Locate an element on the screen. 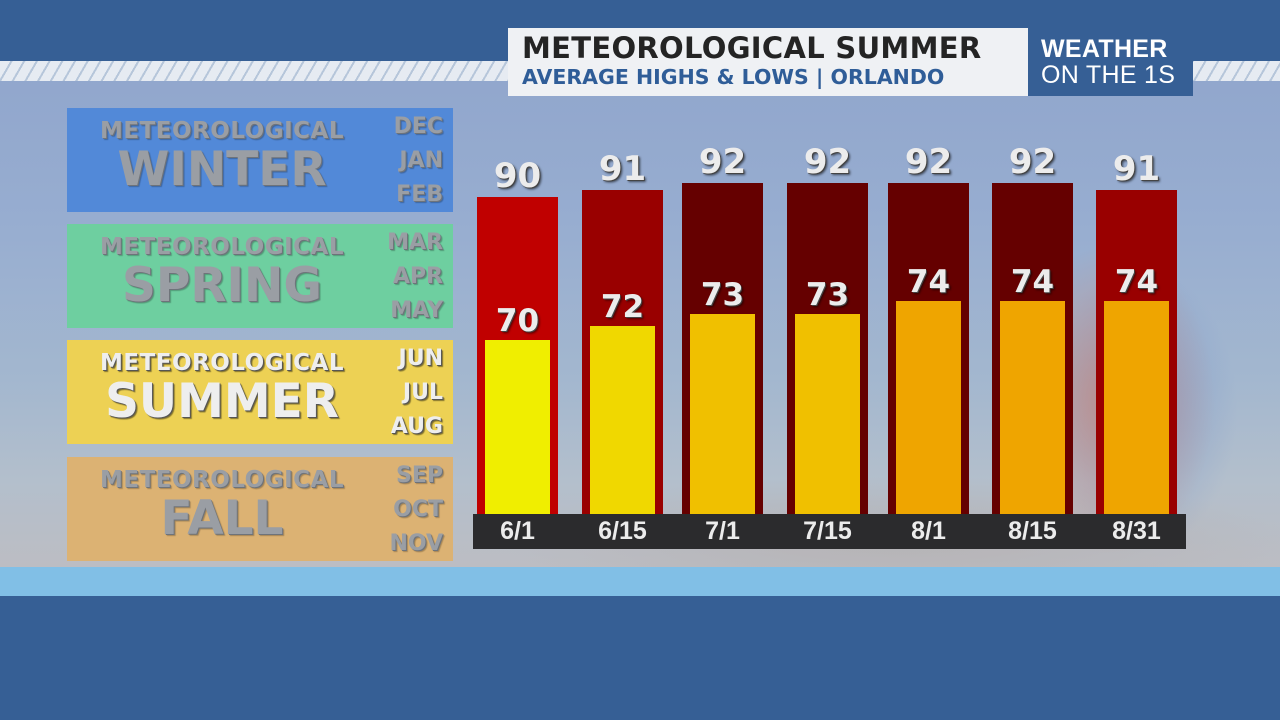 The height and width of the screenshot is (720, 1280). month: FEB is located at coordinates (419, 194).